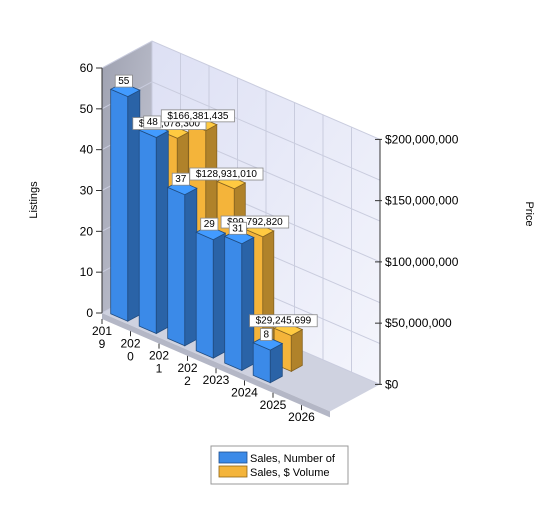 The image size is (559, 505). I want to click on legend-swatch-sales-volume, so click(233, 471).